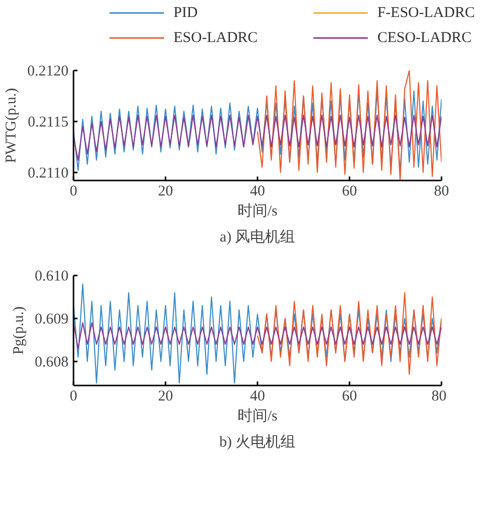  What do you see at coordinates (257, 442) in the screenshot?
I see `text: b) 火电机组` at bounding box center [257, 442].